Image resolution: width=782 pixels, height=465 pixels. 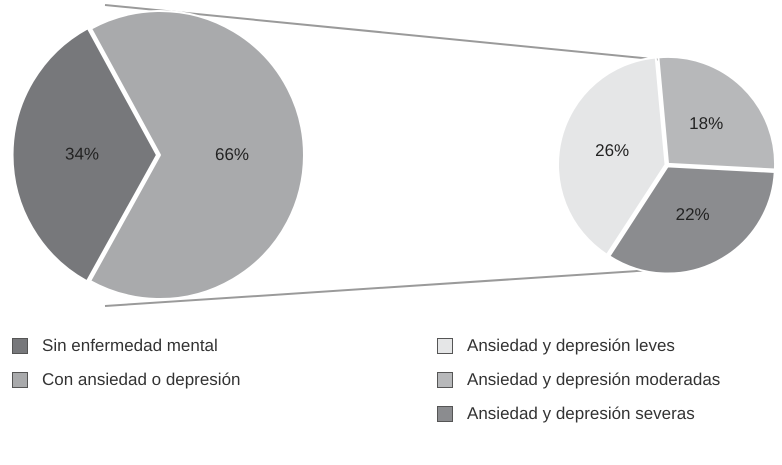 I want to click on data-label: 22%, so click(x=693, y=214).